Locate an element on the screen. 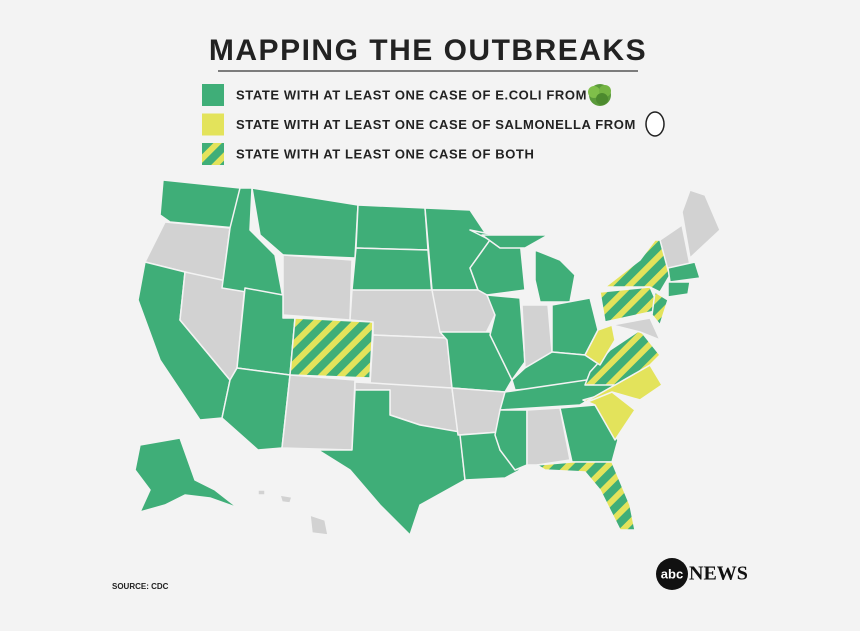  logo-circle is located at coordinates (672, 574).